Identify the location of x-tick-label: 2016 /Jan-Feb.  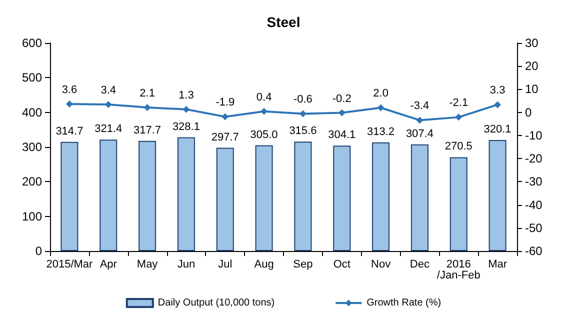
(458, 270).